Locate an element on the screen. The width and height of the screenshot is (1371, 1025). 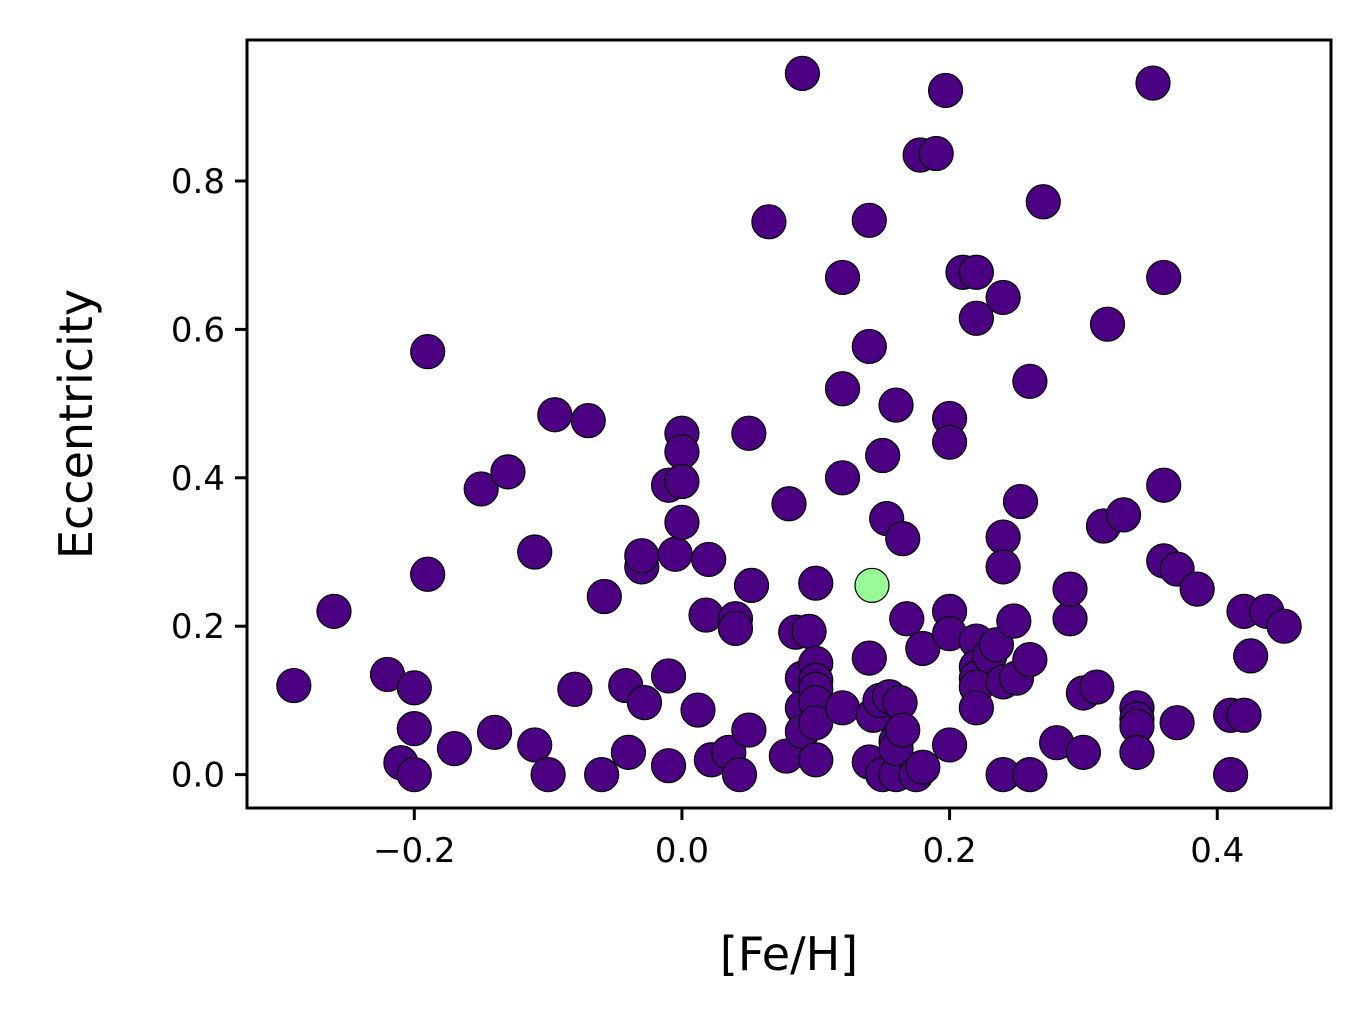
x-tick-label: 0.4 is located at coordinates (1217, 851).